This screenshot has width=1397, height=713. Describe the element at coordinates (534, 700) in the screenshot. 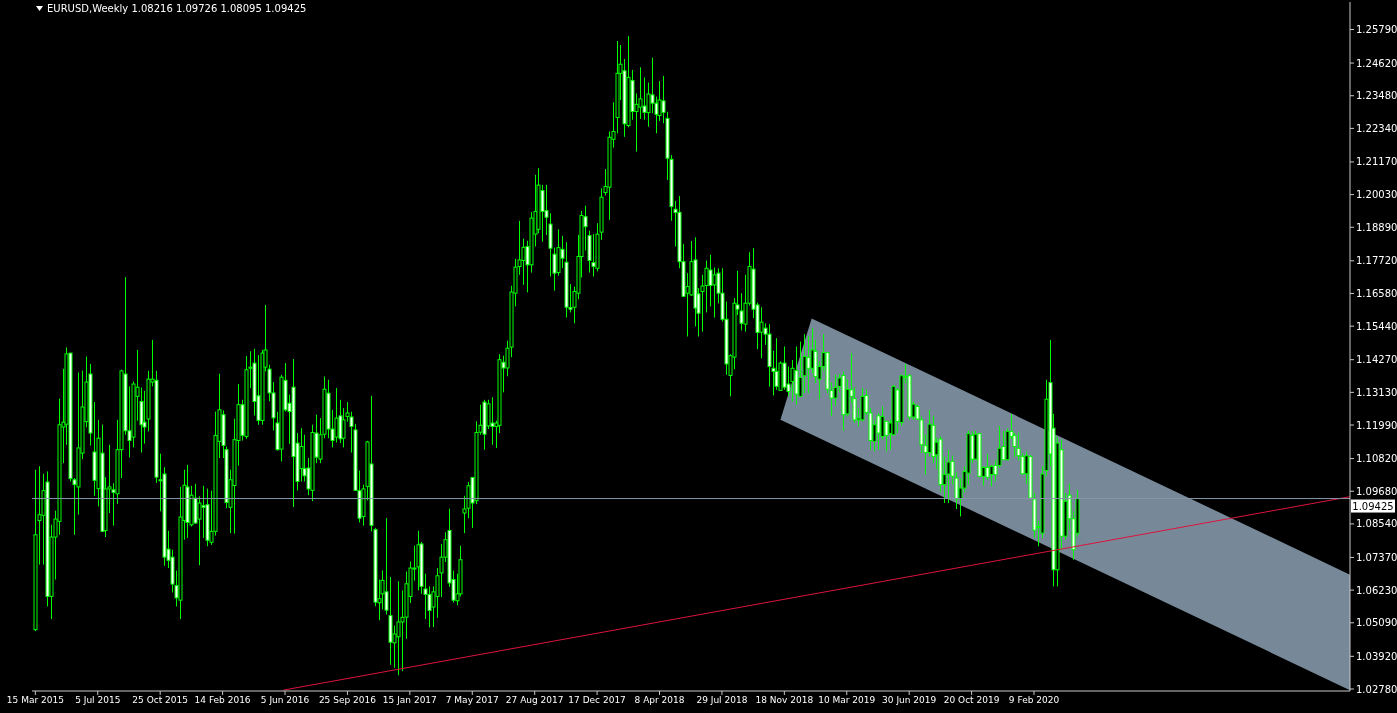

I see `x-tick-label: 27 Aug 2017` at that location.